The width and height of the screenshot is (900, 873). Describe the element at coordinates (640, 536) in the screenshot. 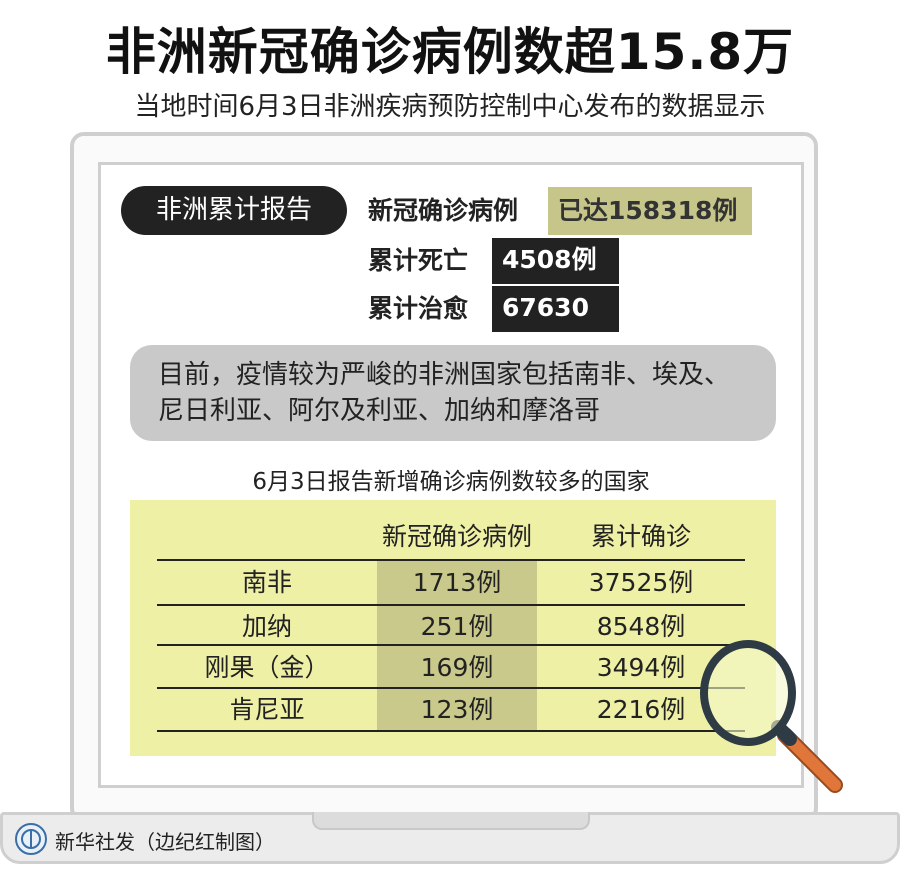

I see `header-total-cases: 累计确诊` at that location.